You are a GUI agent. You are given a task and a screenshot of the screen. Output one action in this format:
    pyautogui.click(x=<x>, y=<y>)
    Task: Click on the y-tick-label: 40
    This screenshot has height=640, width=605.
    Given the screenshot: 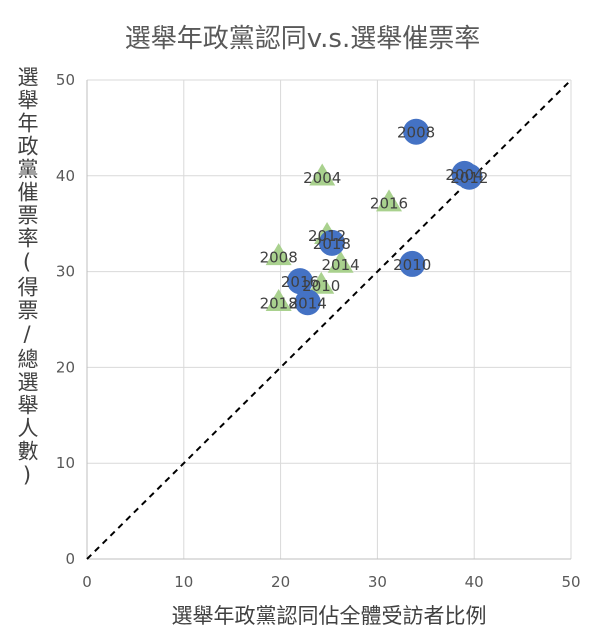 What is the action you would take?
    pyautogui.click(x=65, y=176)
    